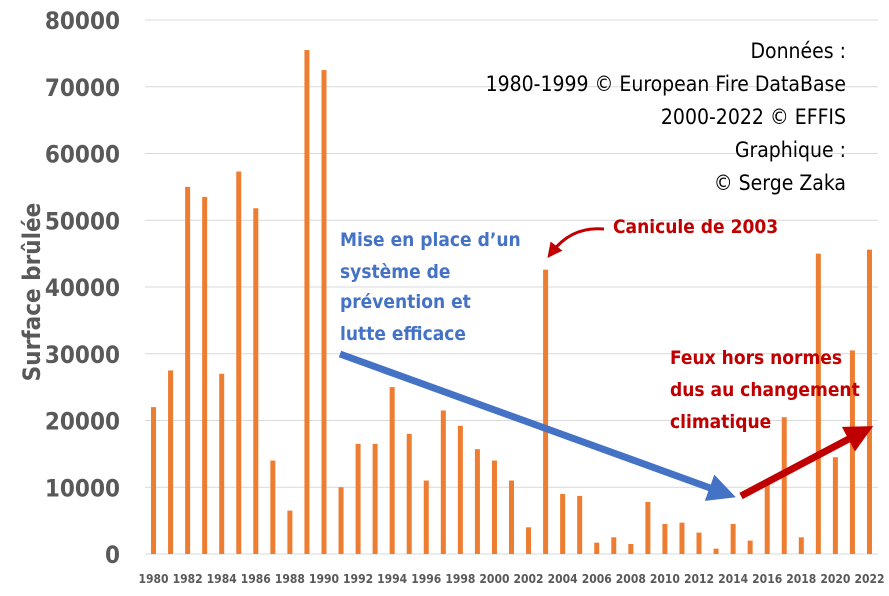 The height and width of the screenshot is (596, 889). I want to click on prevention-line-2: système de, so click(395, 272).